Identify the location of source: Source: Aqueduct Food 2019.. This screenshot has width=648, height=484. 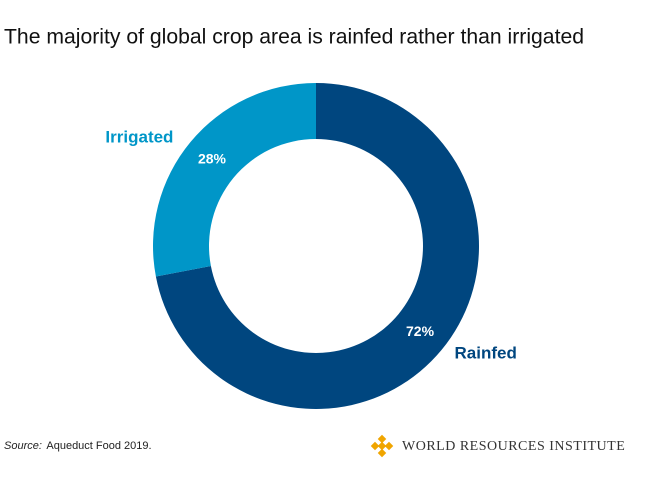
(78, 446).